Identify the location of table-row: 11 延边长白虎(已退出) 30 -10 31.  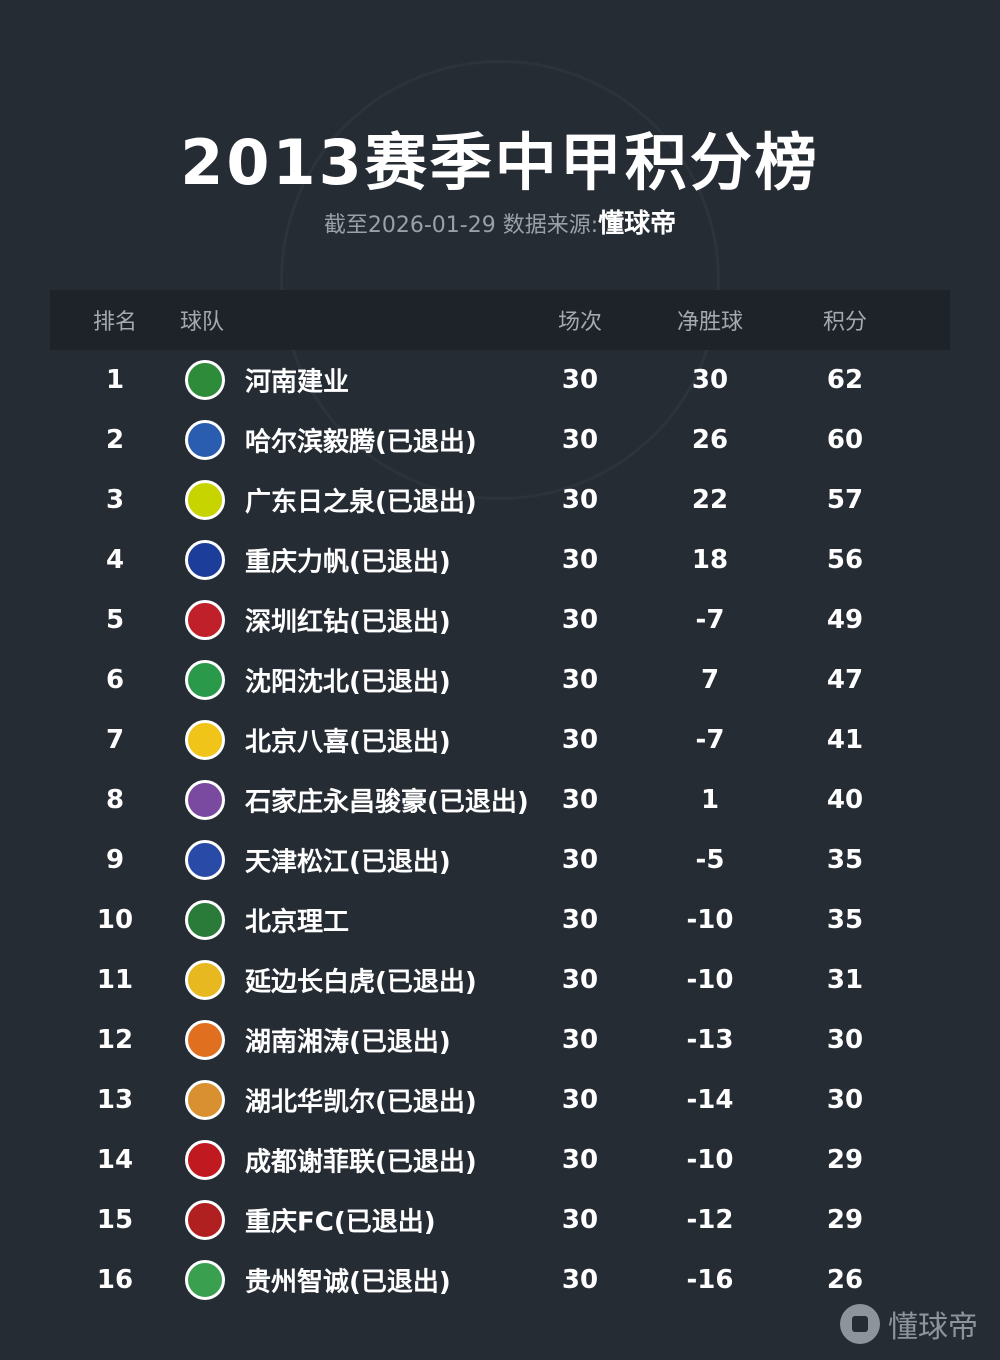
(500, 980).